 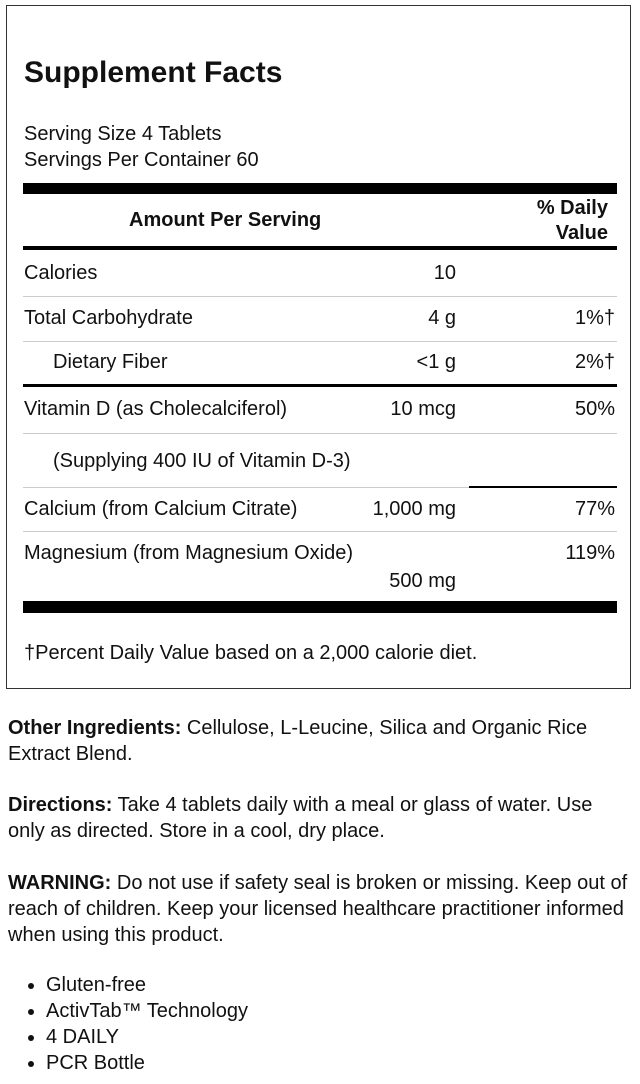 I want to click on warning-label: WARNING:, so click(x=60, y=883).